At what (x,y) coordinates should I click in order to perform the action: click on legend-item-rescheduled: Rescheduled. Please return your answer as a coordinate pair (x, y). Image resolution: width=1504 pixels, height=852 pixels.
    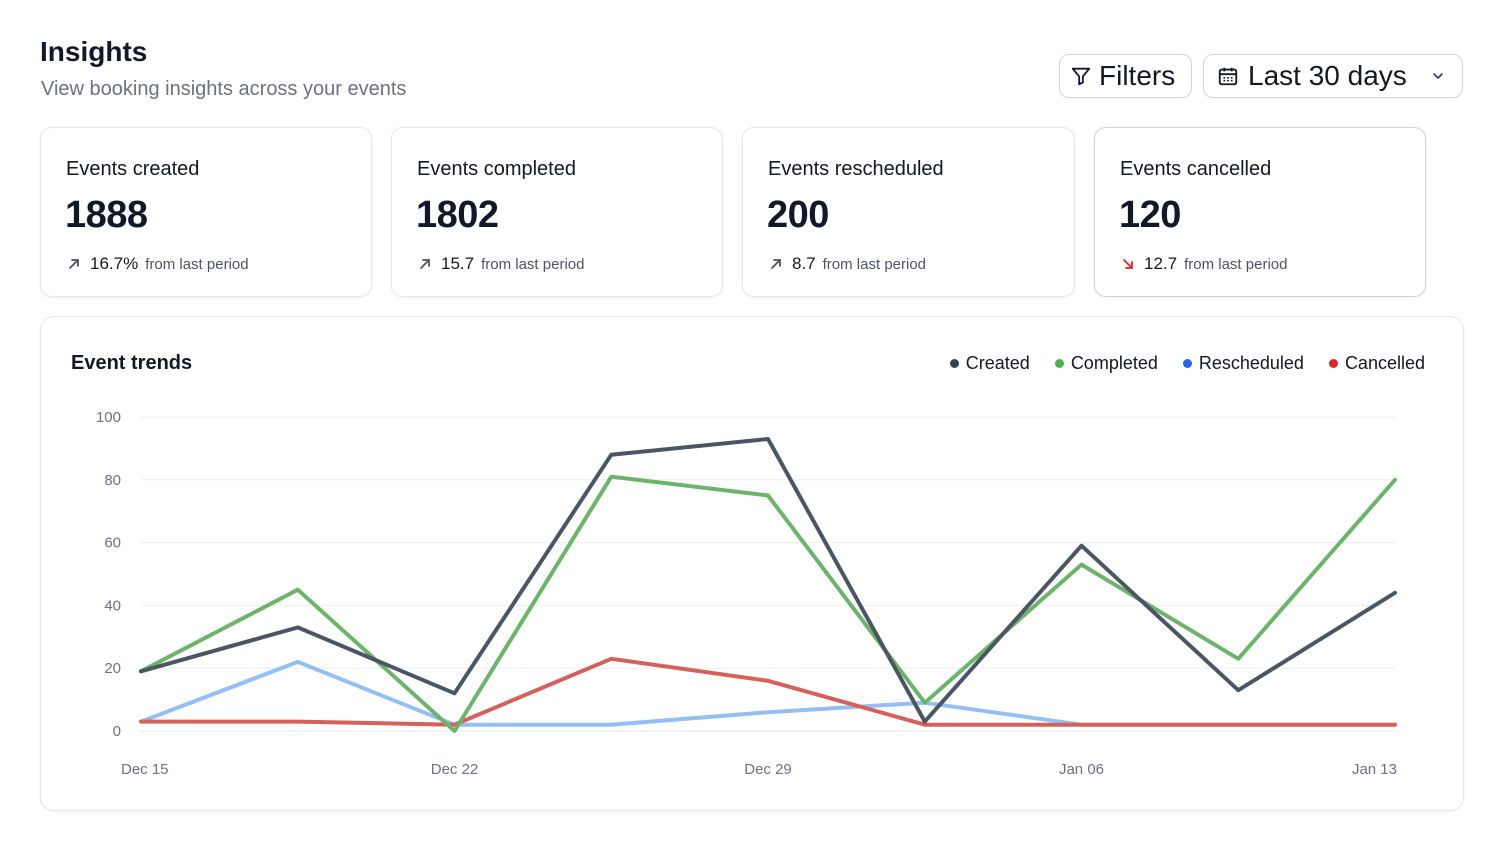
    Looking at the image, I should click on (1243, 363).